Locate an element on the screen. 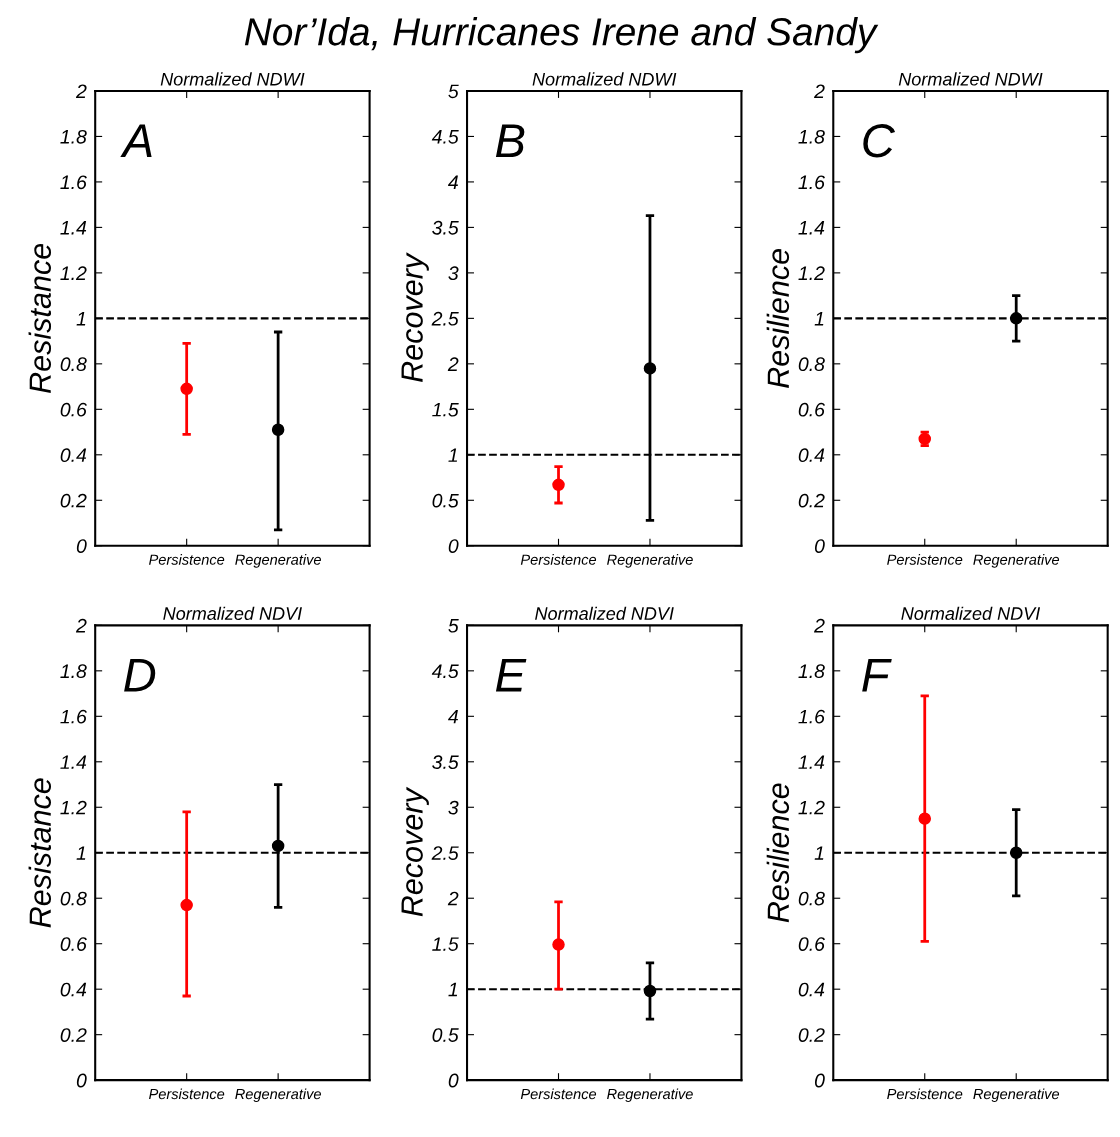 Image resolution: width=1120 pixels, height=1137 pixels. annotation: D is located at coordinates (140, 675).